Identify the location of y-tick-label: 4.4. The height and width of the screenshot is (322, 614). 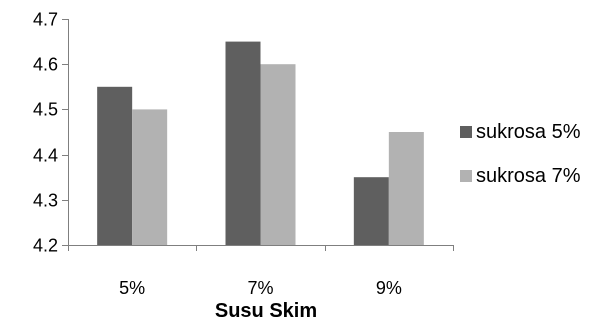
(45, 156).